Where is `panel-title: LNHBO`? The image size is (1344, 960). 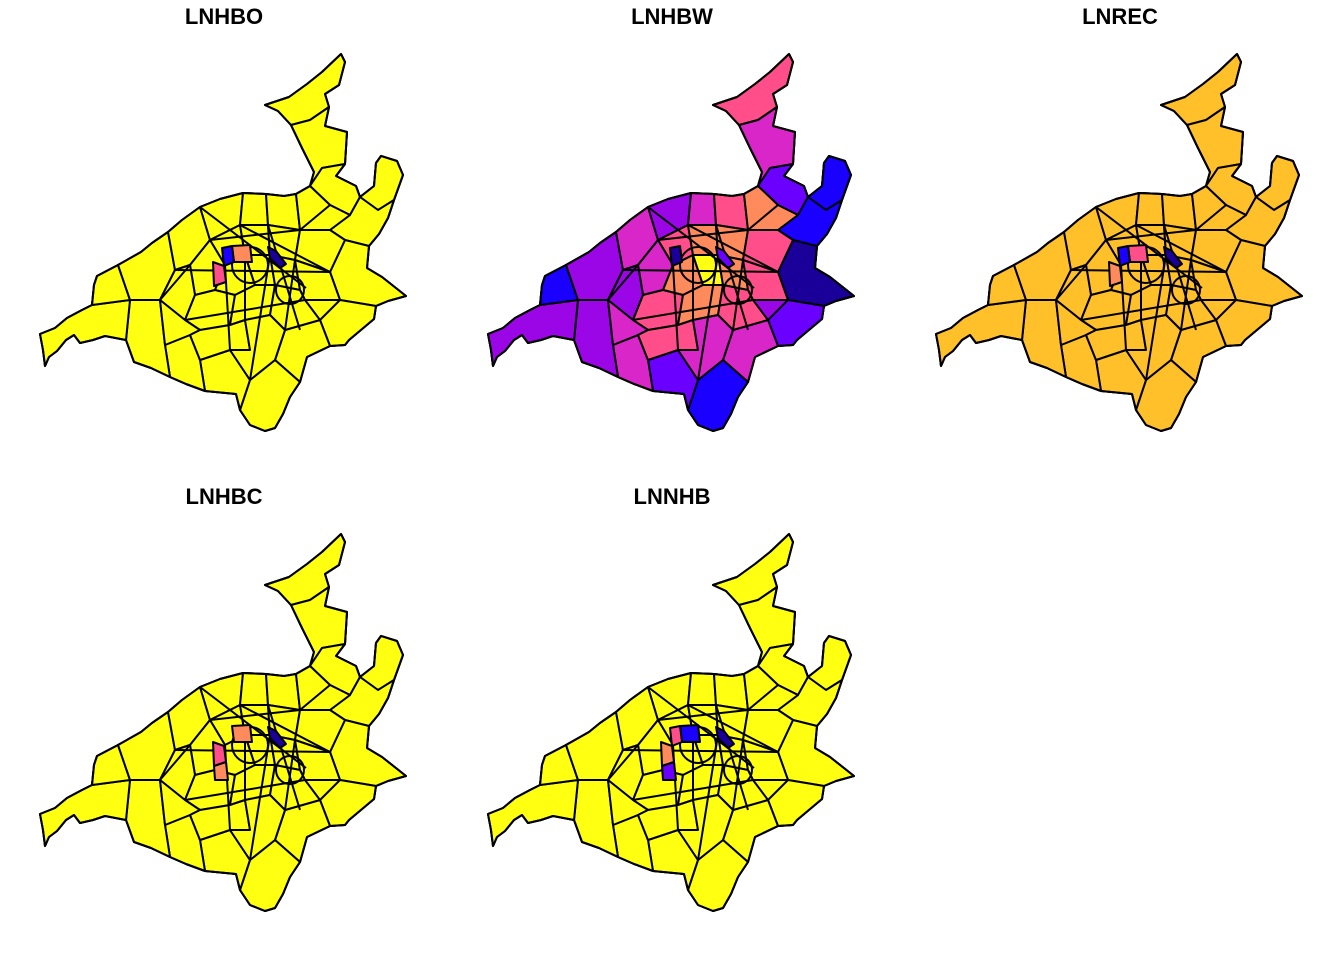 panel-title: LNHBO is located at coordinates (224, 16).